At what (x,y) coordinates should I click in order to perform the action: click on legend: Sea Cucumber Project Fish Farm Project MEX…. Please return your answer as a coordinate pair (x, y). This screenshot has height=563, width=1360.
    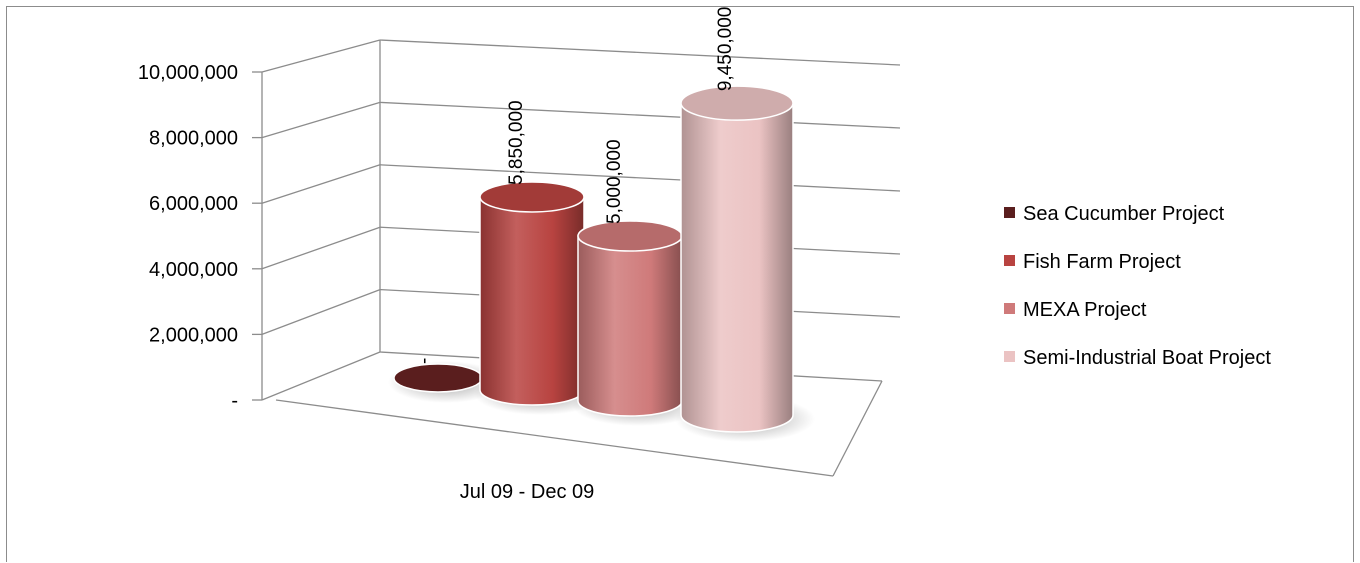
    Looking at the image, I should click on (1137, 286).